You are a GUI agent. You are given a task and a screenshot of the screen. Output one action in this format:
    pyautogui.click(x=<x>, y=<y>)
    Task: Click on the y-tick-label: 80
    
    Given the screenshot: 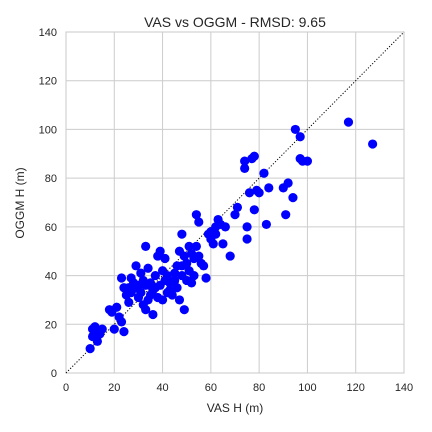 What is the action you would take?
    pyautogui.click(x=51, y=179)
    